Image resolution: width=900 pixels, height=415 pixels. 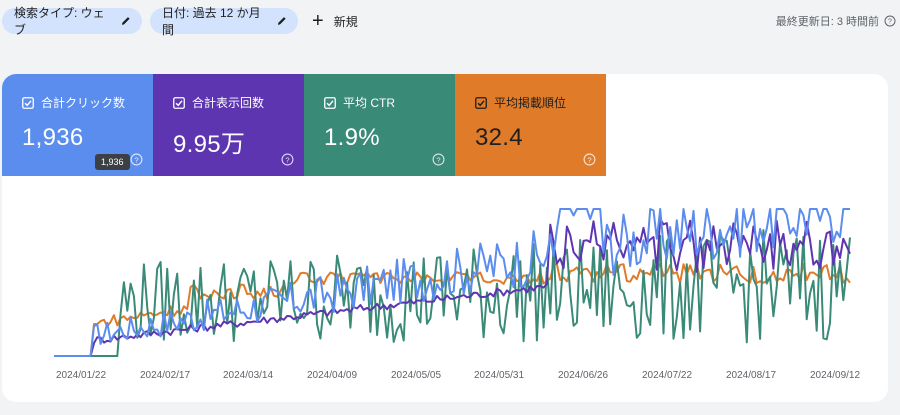 What do you see at coordinates (751, 375) in the screenshot?
I see `x-tick-label: 2024/08/17` at bounding box center [751, 375].